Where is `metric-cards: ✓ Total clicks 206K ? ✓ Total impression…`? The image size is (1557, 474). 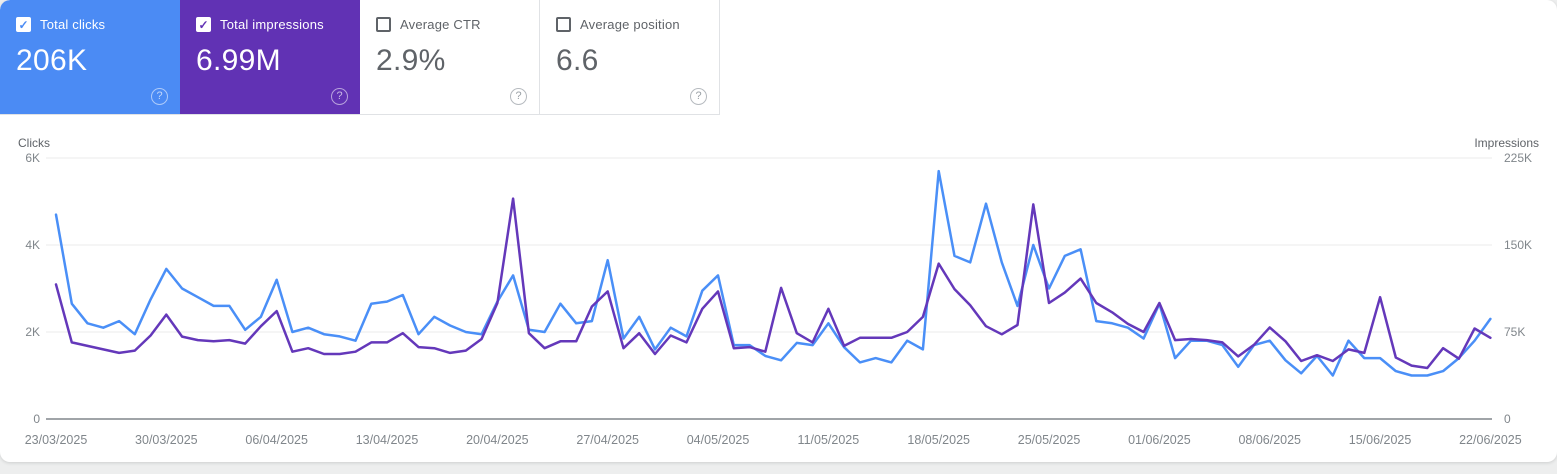 metric-cards: ✓ Total clicks 206K ? ✓ Total impression… is located at coordinates (360, 57).